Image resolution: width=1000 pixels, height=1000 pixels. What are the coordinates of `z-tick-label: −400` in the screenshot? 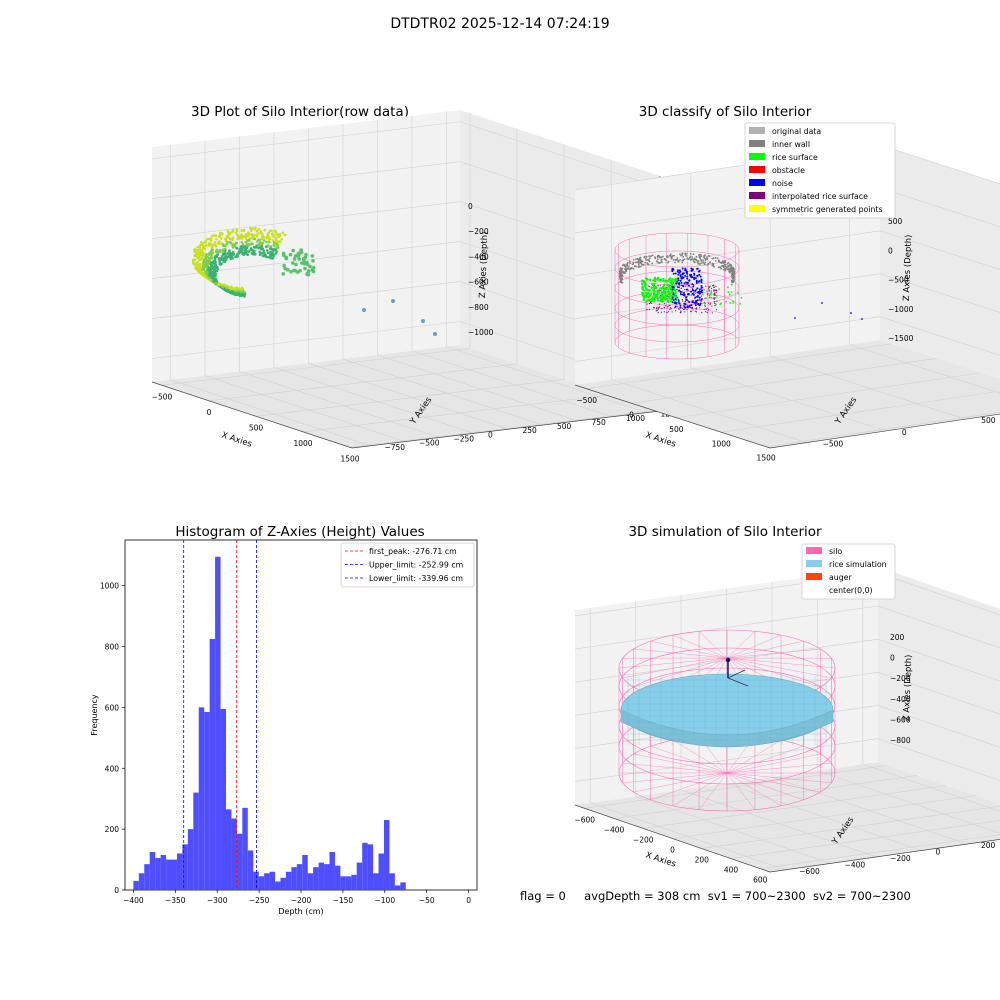 It's located at (900, 699).